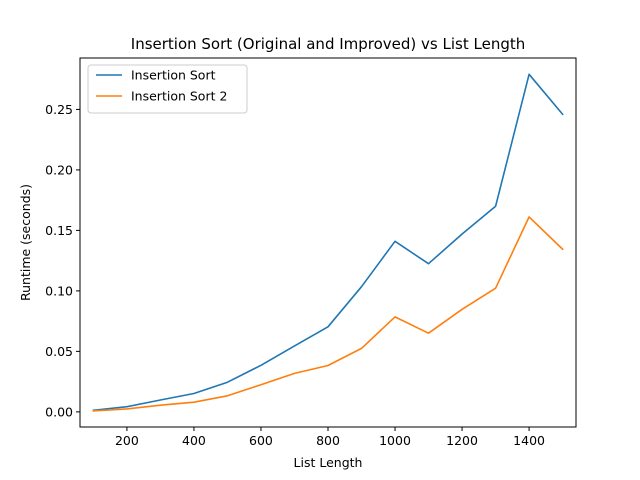  What do you see at coordinates (179, 96) in the screenshot?
I see `legend-label-2: Insertion Sort 2` at bounding box center [179, 96].